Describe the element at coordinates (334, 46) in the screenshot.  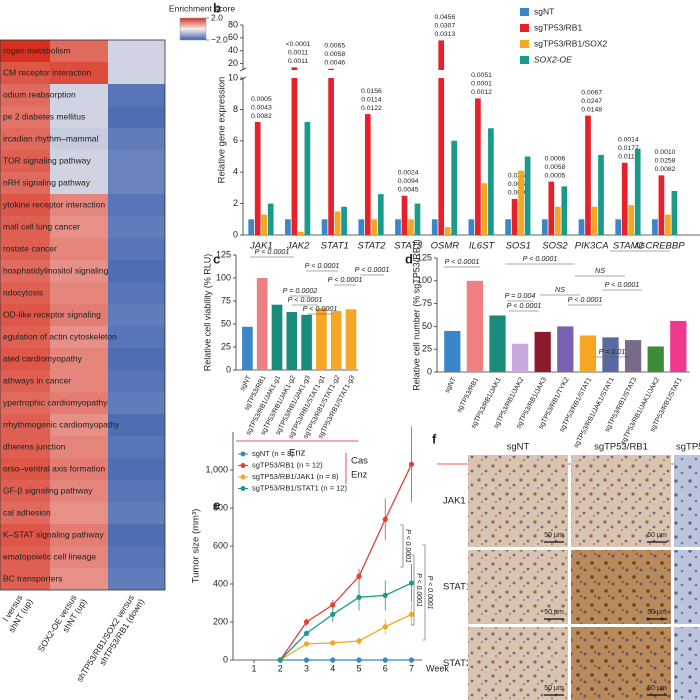
I see `p-value: 0.0065` at that location.